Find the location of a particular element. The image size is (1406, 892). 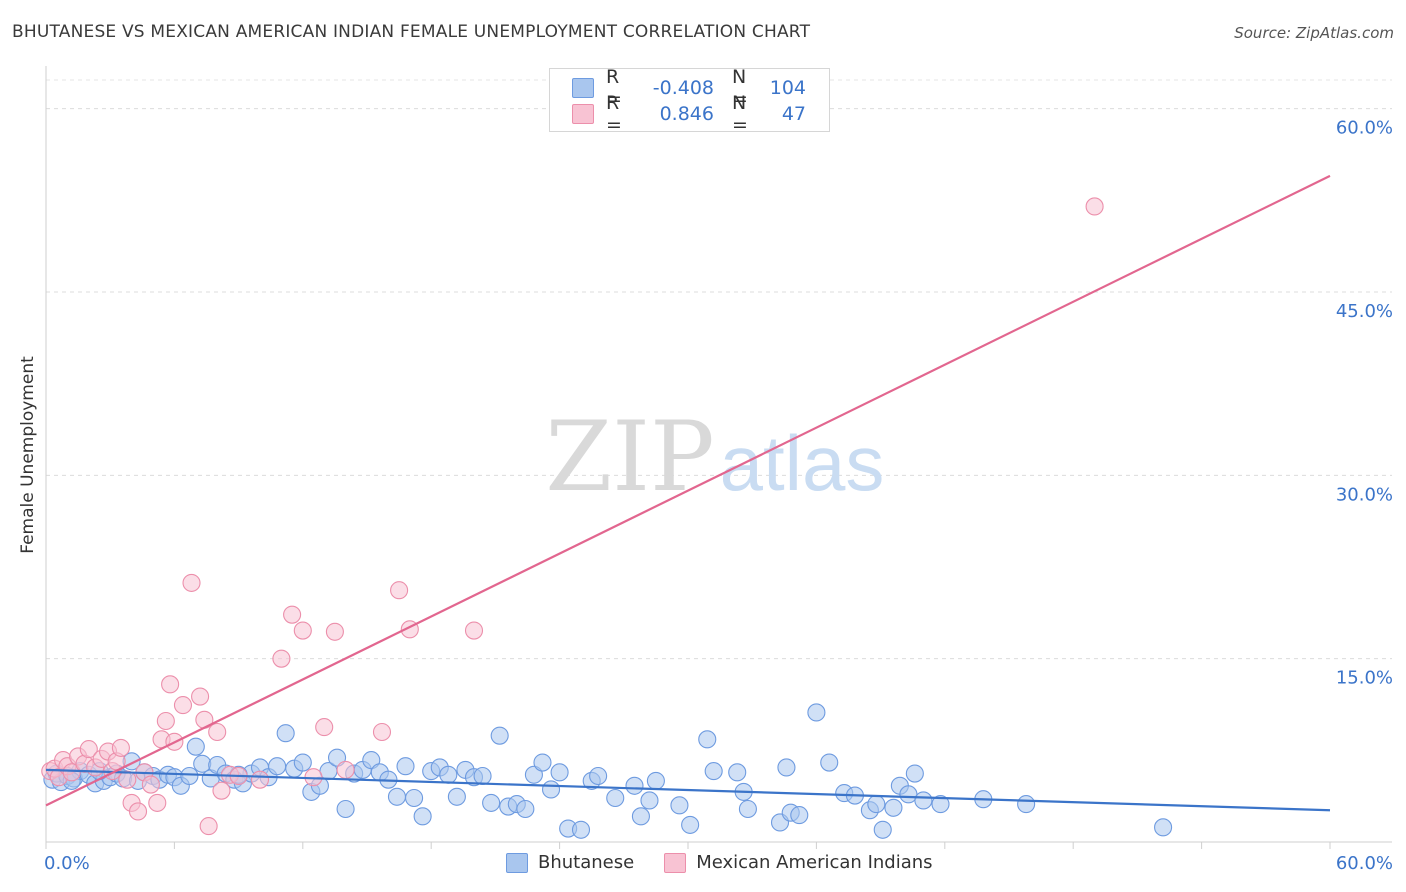

y-tick-label: 15.0% is located at coordinates (1364, 678).